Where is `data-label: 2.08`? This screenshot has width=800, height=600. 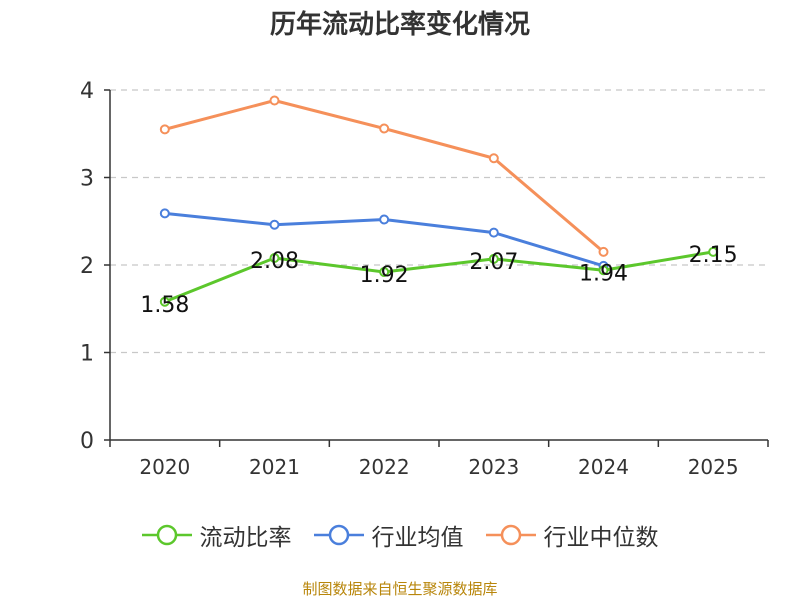 data-label: 2.08 is located at coordinates (274, 261).